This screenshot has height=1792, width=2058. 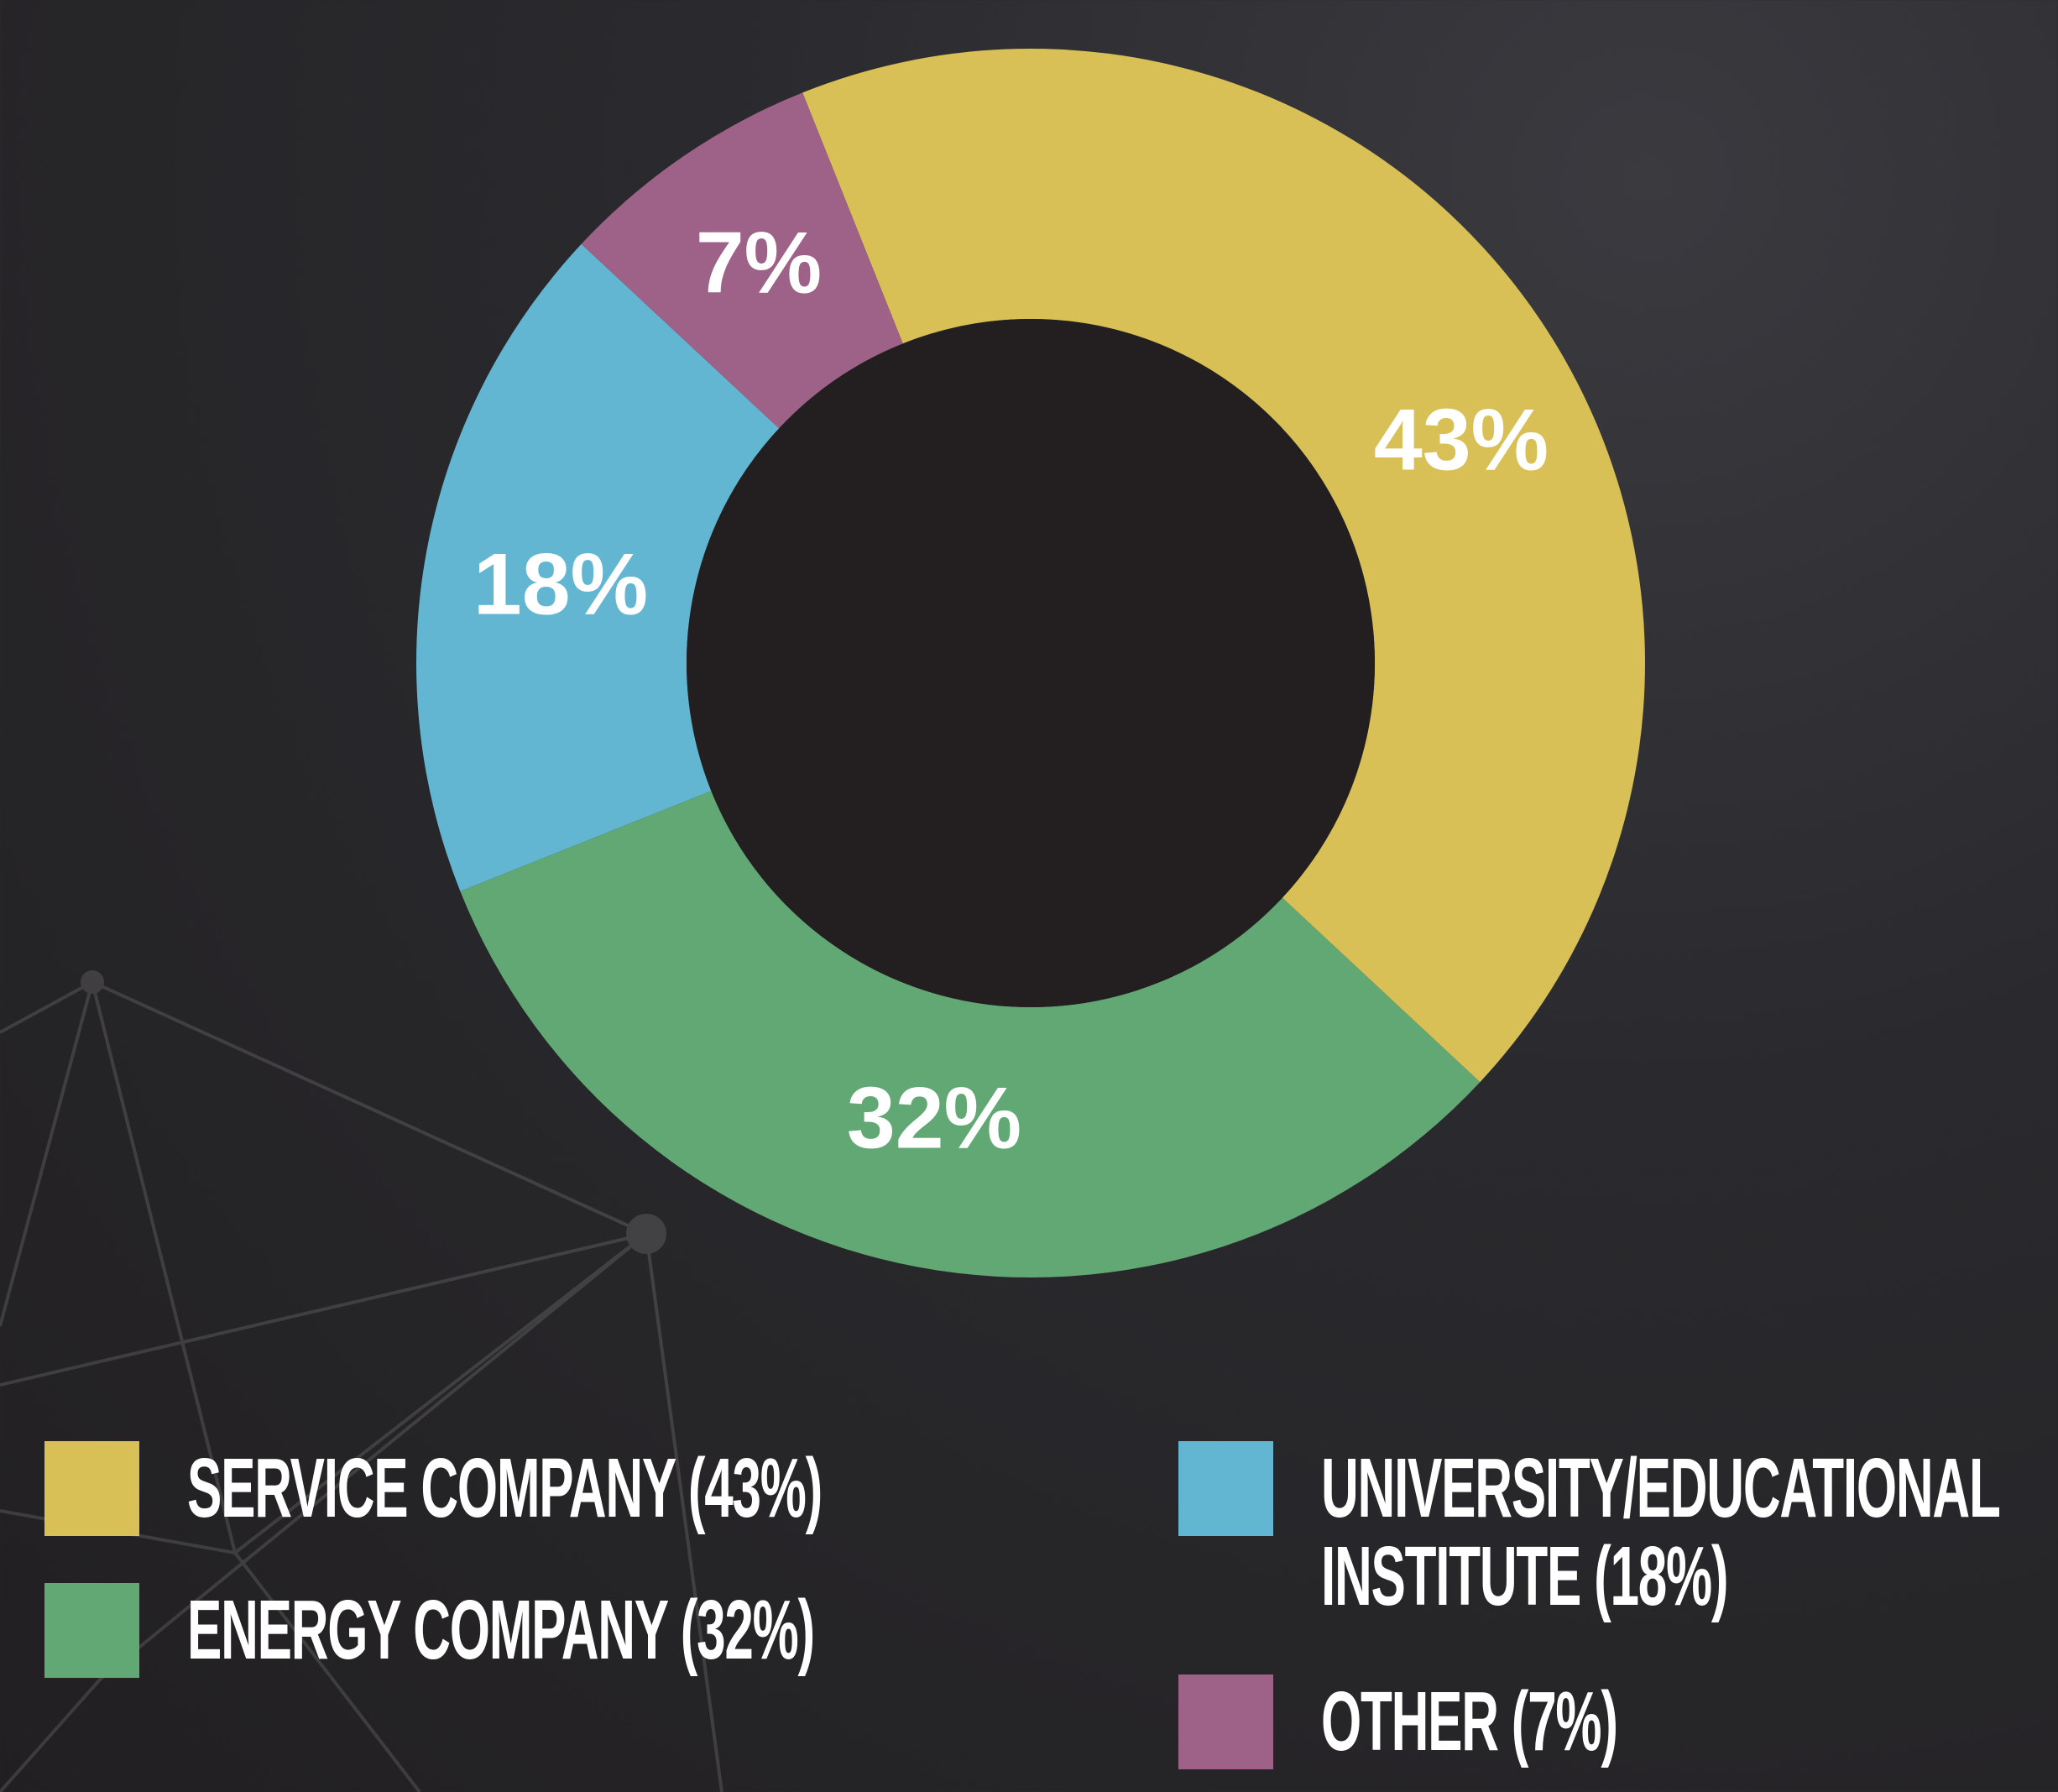 What do you see at coordinates (505, 1488) in the screenshot?
I see `legend-label: SERVICE COMPANY (43%)` at bounding box center [505, 1488].